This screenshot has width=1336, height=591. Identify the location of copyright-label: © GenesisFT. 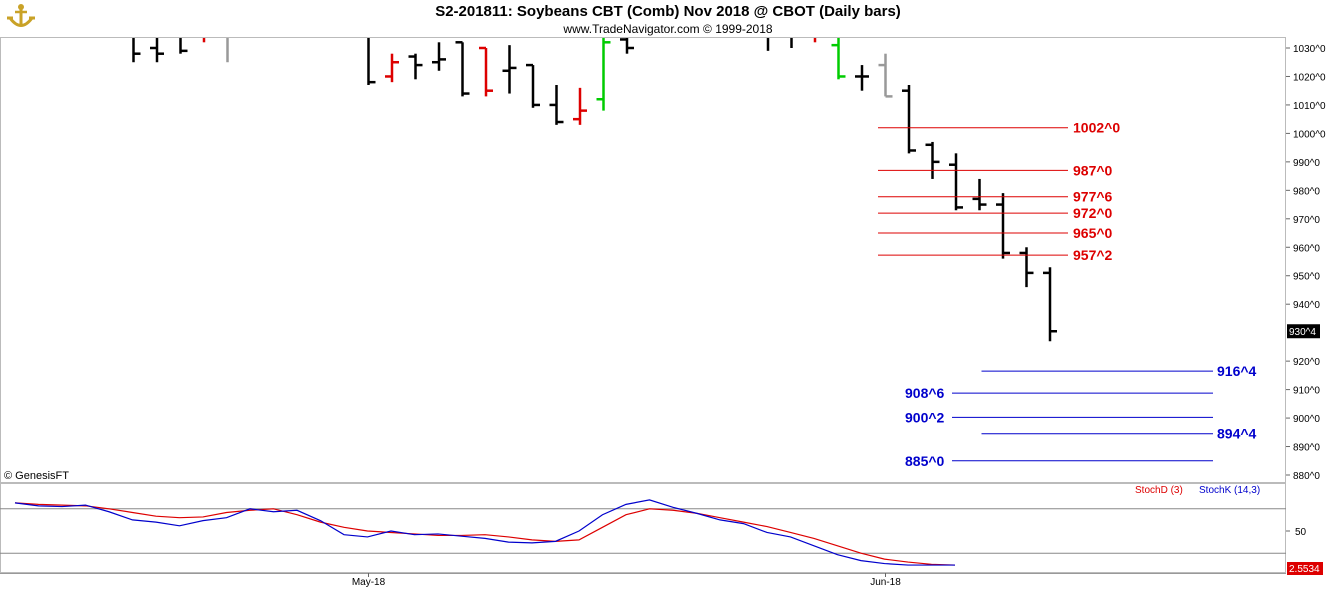
(36, 476).